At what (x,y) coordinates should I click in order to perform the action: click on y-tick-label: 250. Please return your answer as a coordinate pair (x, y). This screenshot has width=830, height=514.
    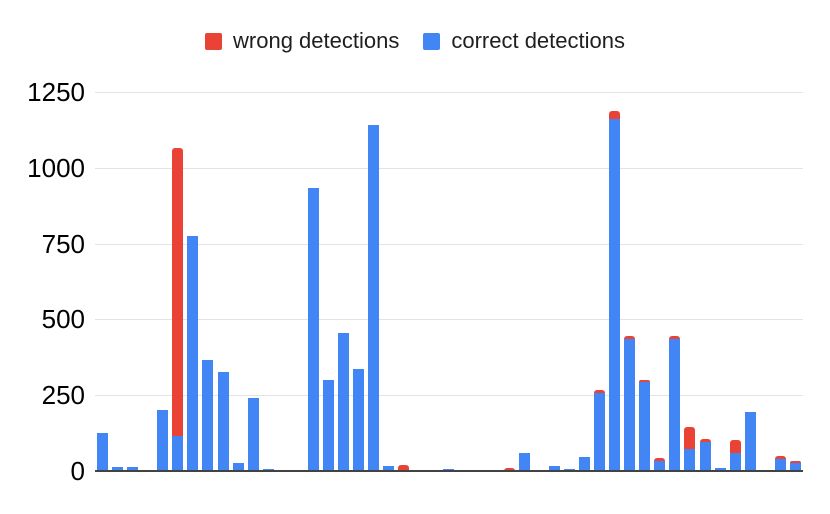
    Looking at the image, I should click on (63, 395).